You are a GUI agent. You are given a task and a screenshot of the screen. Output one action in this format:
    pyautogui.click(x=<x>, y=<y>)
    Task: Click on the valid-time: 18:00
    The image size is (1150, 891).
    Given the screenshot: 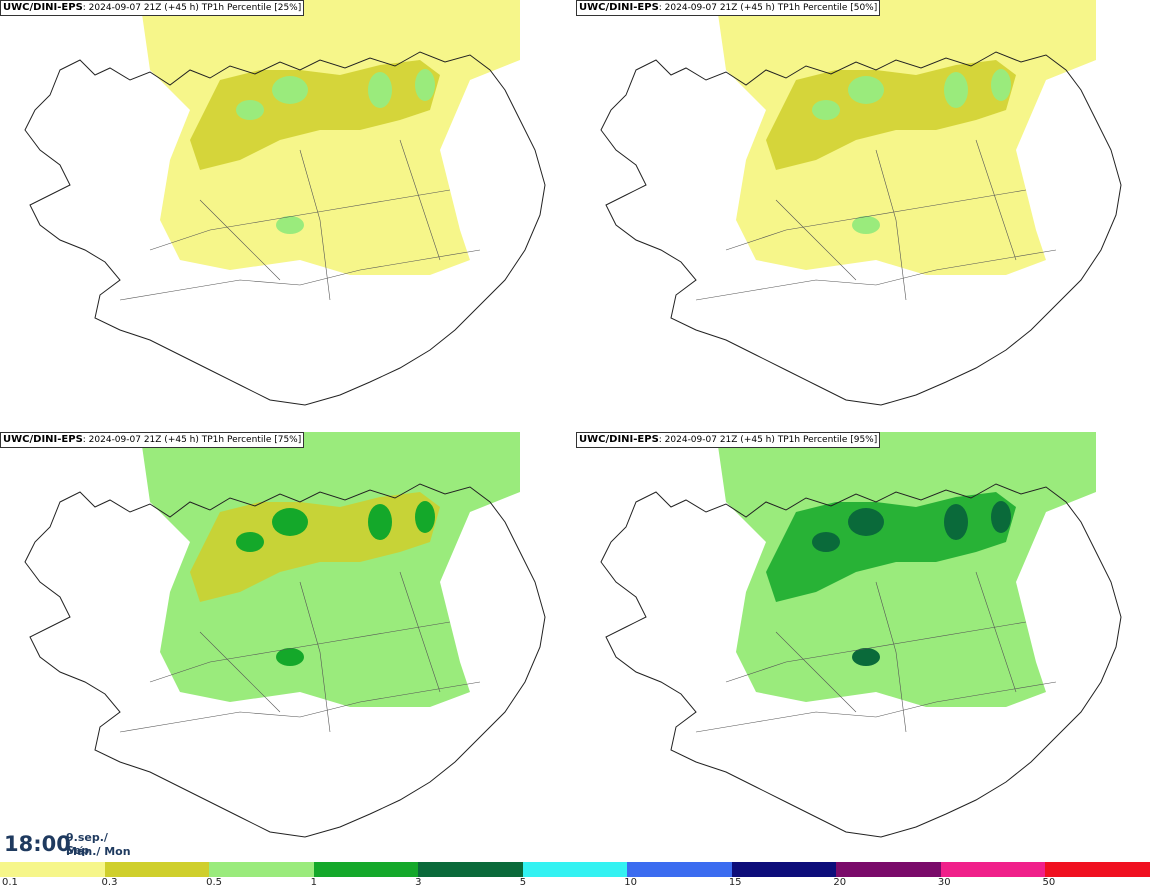 What is the action you would take?
    pyautogui.click(x=37, y=844)
    